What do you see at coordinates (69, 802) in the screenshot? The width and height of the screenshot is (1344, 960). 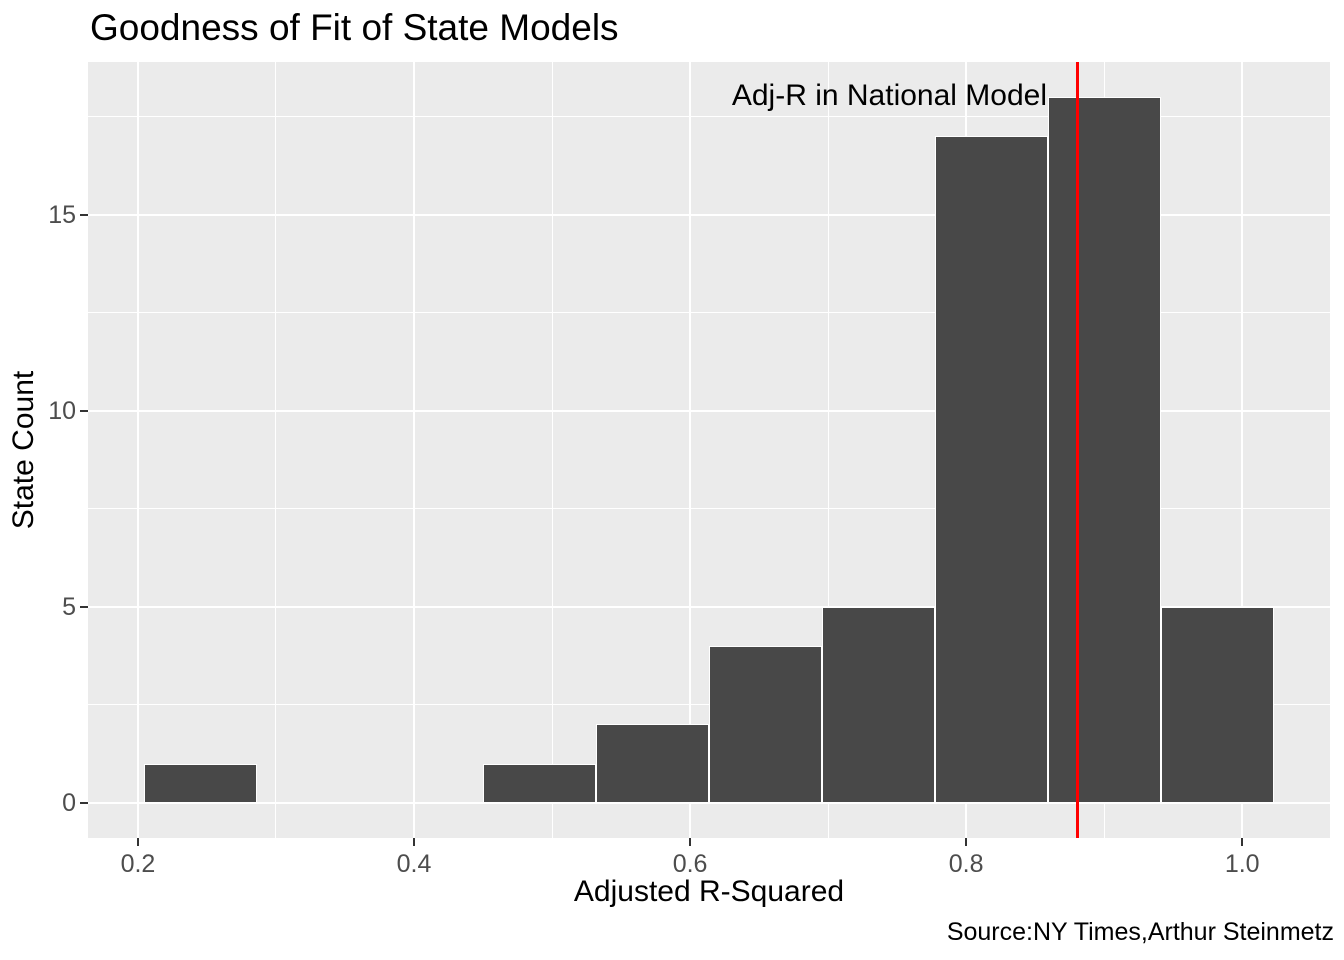 I see `y-axis-tick-label: 0` at bounding box center [69, 802].